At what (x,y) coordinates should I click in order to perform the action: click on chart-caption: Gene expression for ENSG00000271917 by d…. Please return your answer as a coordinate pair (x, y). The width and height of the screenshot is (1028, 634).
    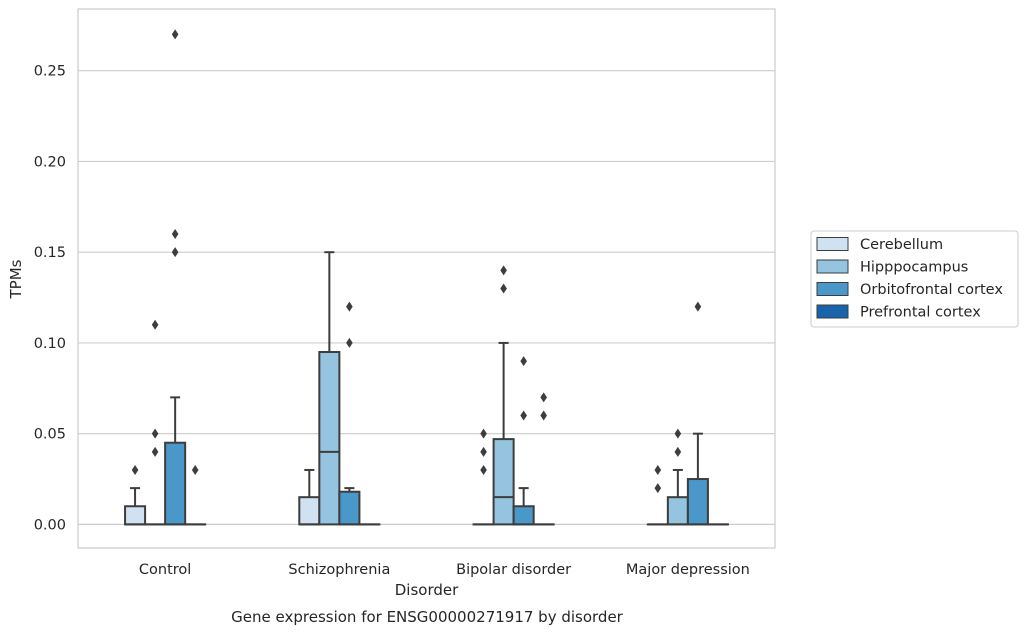
    Looking at the image, I should click on (427, 617).